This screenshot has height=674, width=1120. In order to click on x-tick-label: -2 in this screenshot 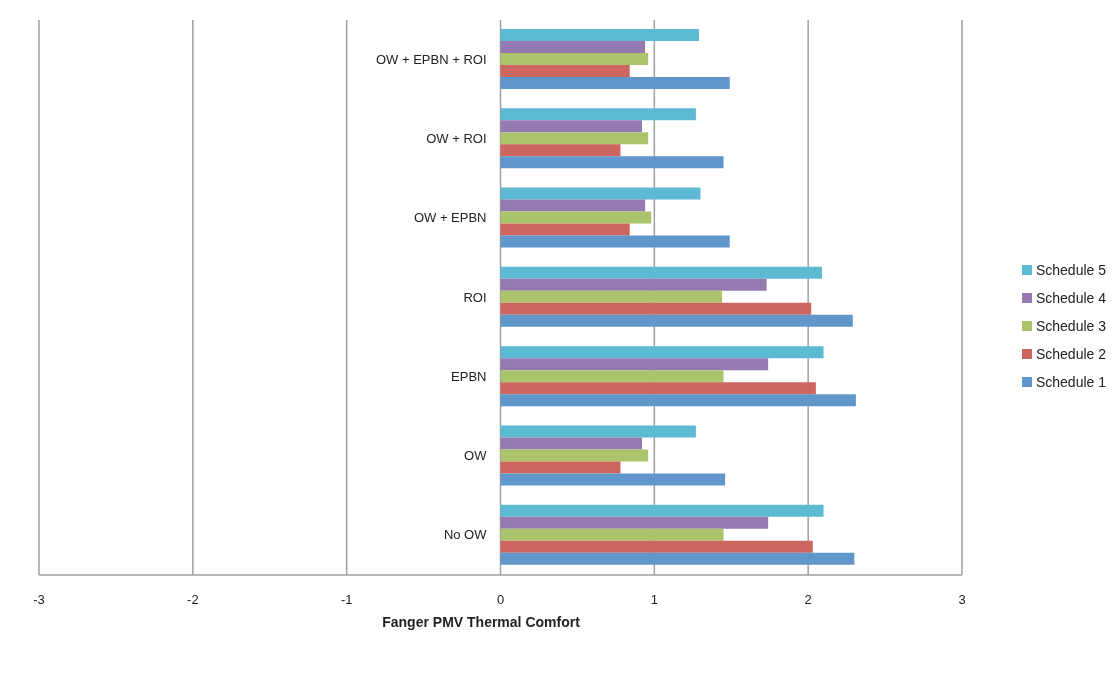, I will do `click(193, 600)`.